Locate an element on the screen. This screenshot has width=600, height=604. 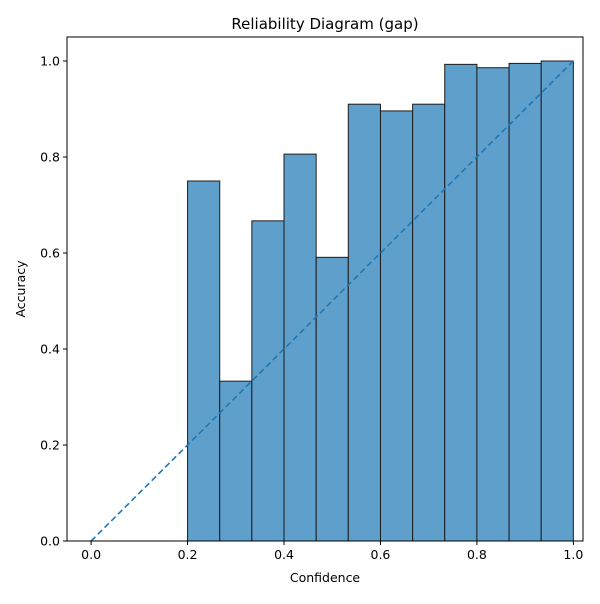
x-tick-label: 0.6 is located at coordinates (381, 554).